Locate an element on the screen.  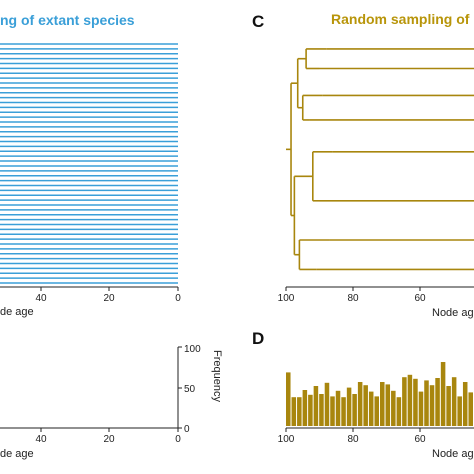
random-histogram is located at coordinates (379, 394).